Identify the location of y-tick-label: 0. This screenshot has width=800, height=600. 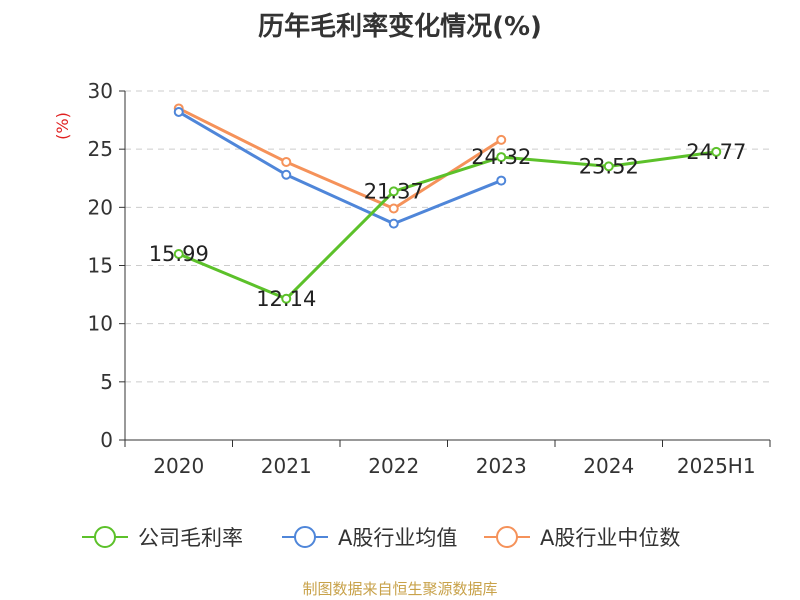
(106, 440).